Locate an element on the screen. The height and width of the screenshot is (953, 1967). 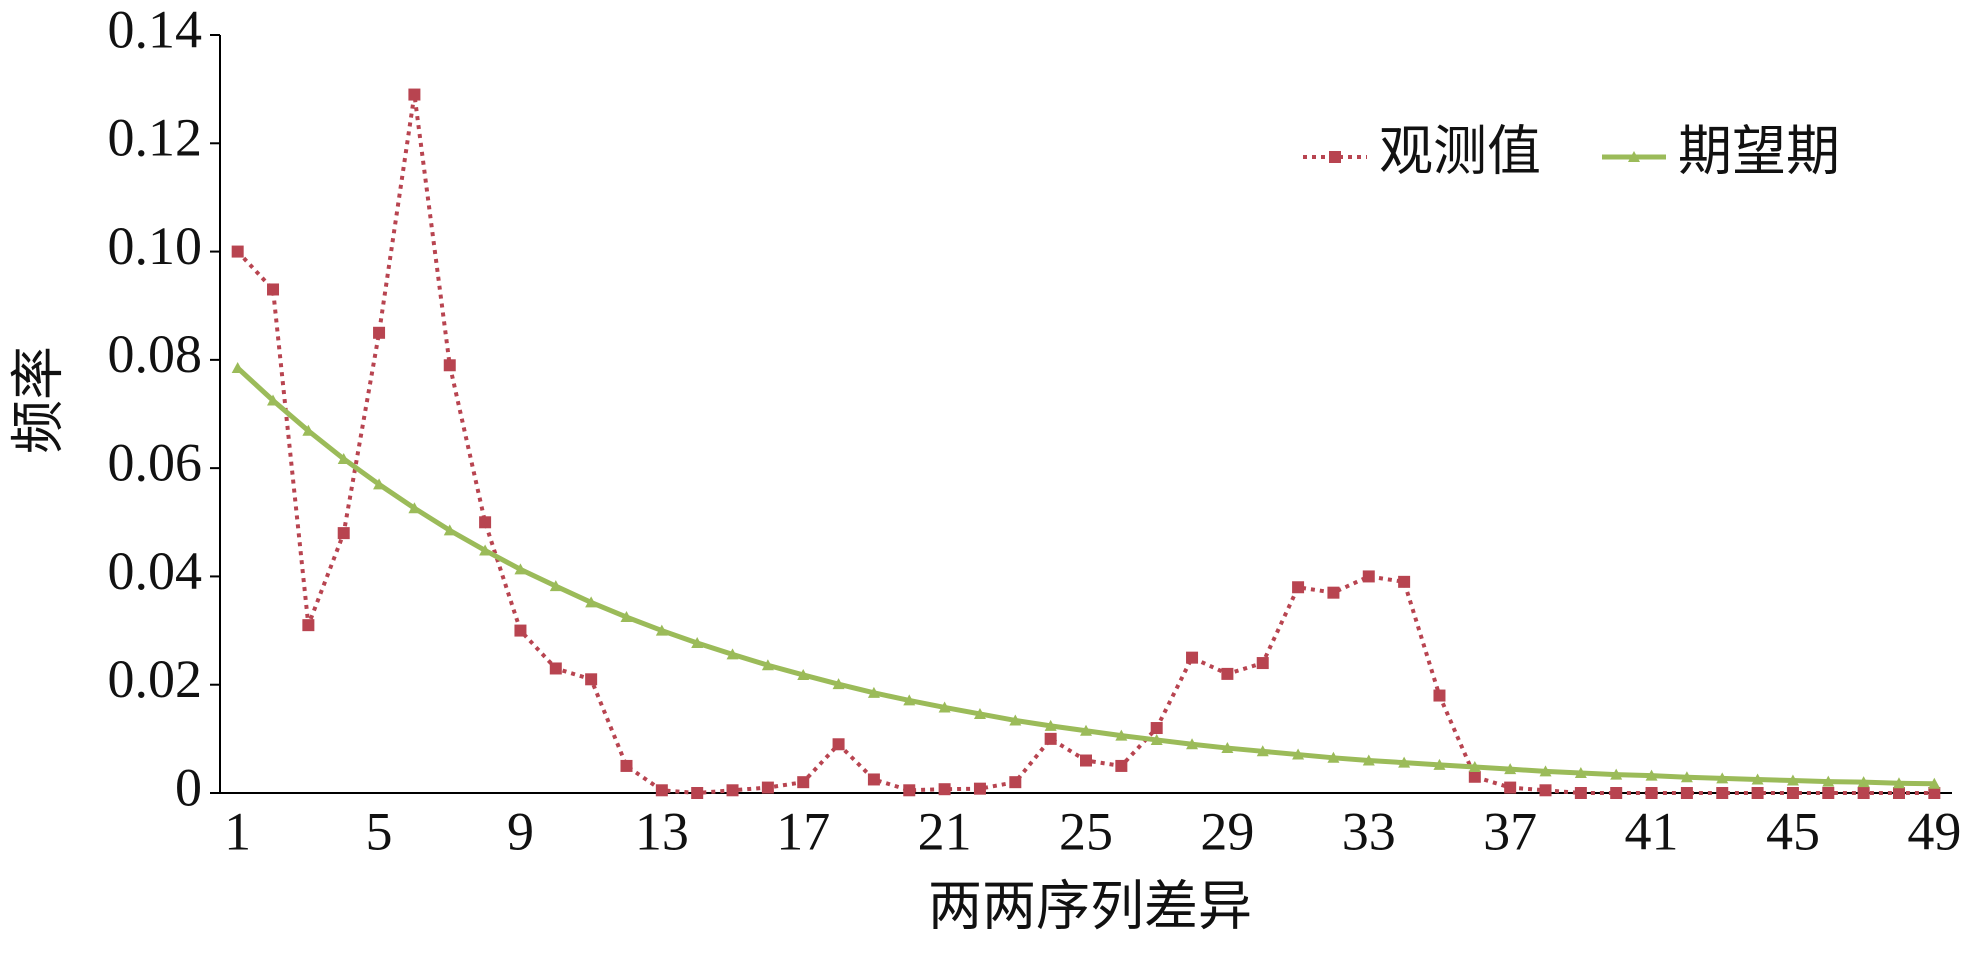
x-tick-label: 29 is located at coordinates (1227, 831).